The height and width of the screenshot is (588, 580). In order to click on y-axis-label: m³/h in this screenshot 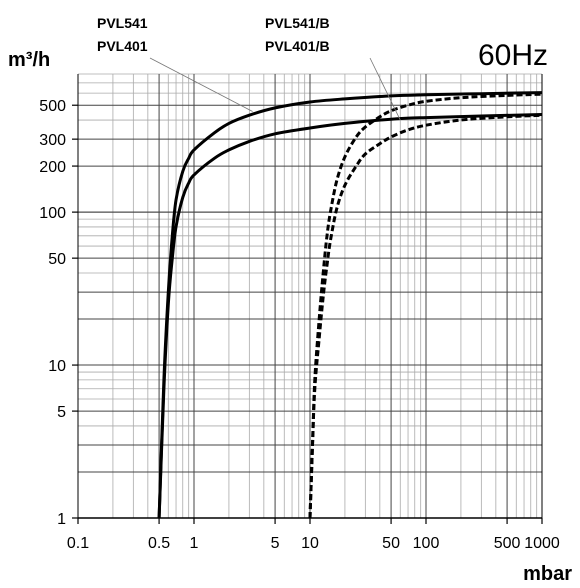, I will do `click(29, 60)`.